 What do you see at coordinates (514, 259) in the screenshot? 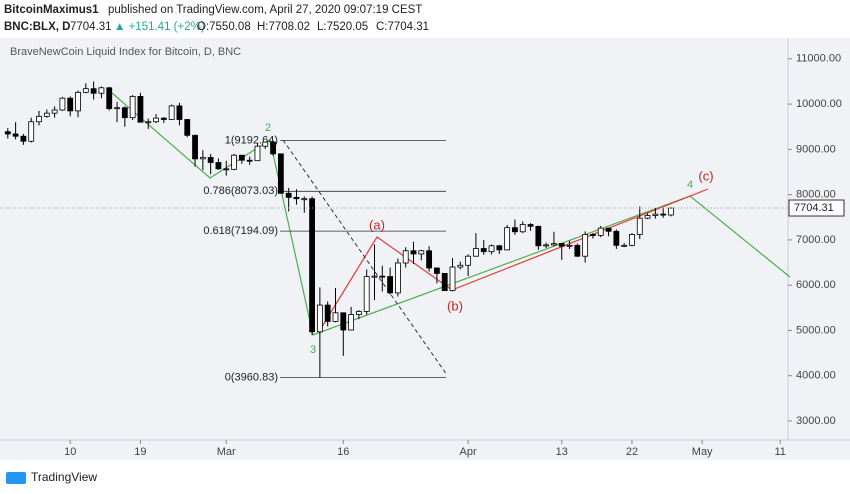
I see `abc-wave-line` at bounding box center [514, 259].